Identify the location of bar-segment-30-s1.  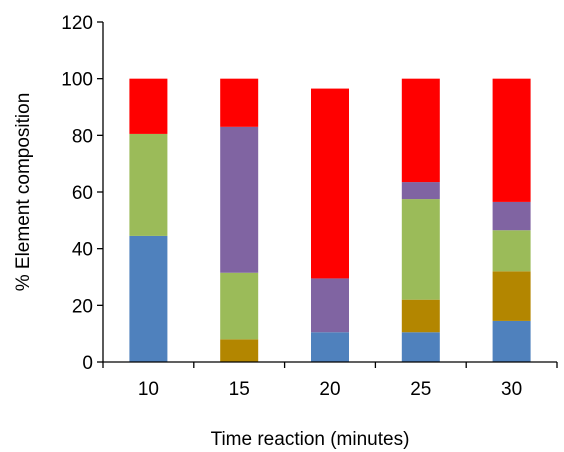
(511, 341).